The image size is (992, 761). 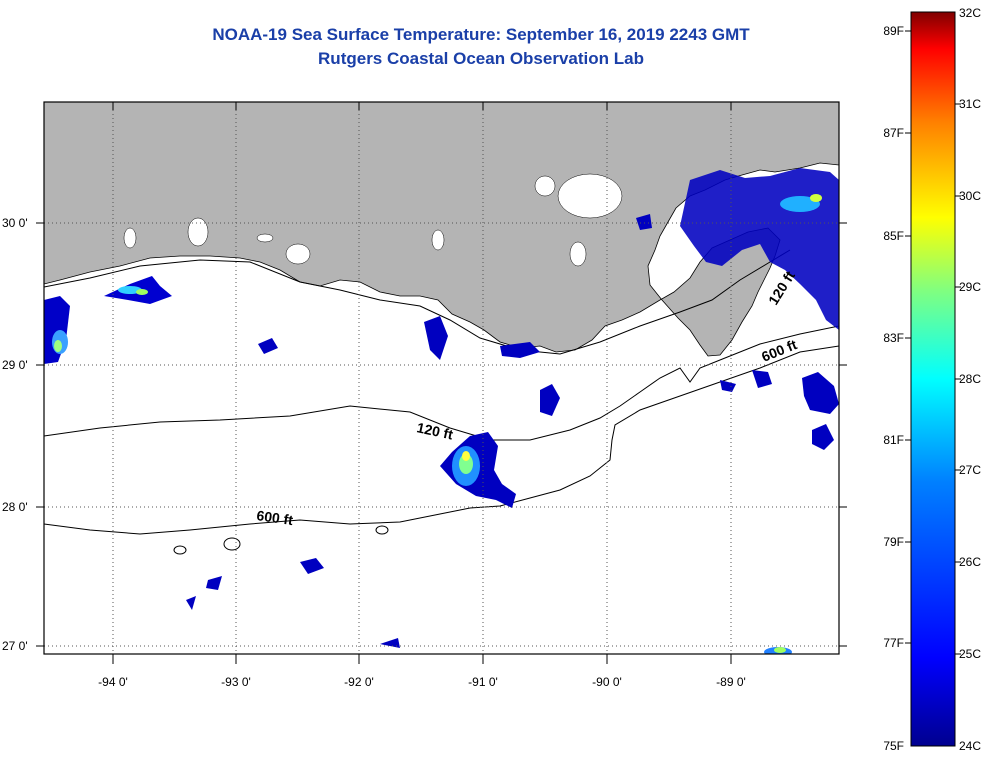 What do you see at coordinates (275, 517) in the screenshot?
I see `contour-label: 600 ft` at bounding box center [275, 517].